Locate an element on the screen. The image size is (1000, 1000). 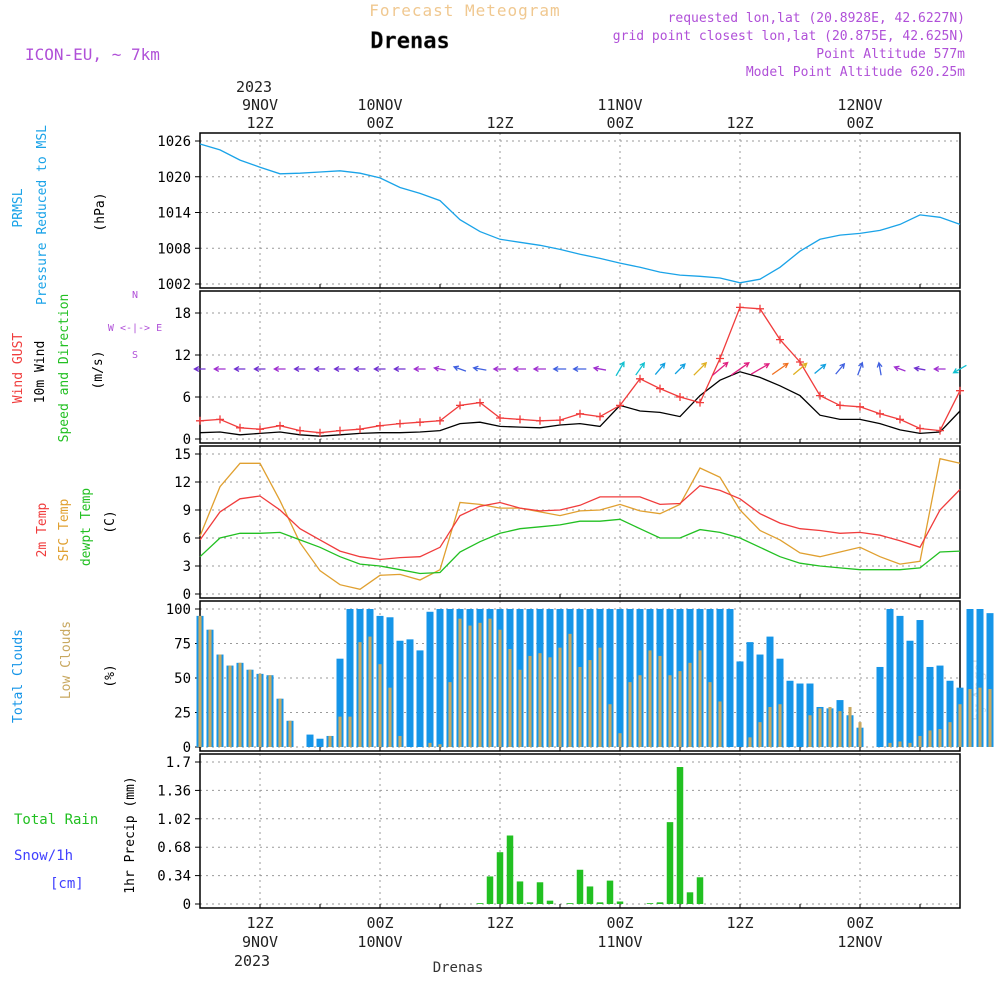
ytick-label: 0.68 is located at coordinates (174, 848).